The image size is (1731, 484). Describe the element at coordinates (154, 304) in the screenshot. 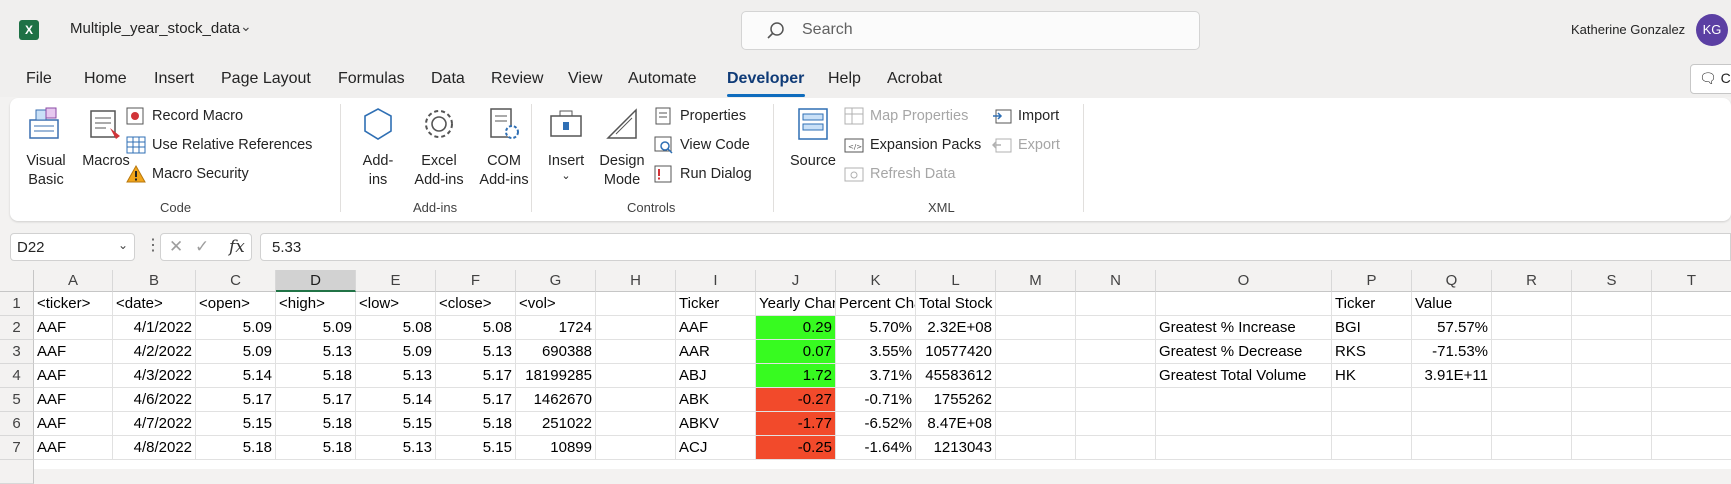

I see `cell-b1: <date>` at that location.